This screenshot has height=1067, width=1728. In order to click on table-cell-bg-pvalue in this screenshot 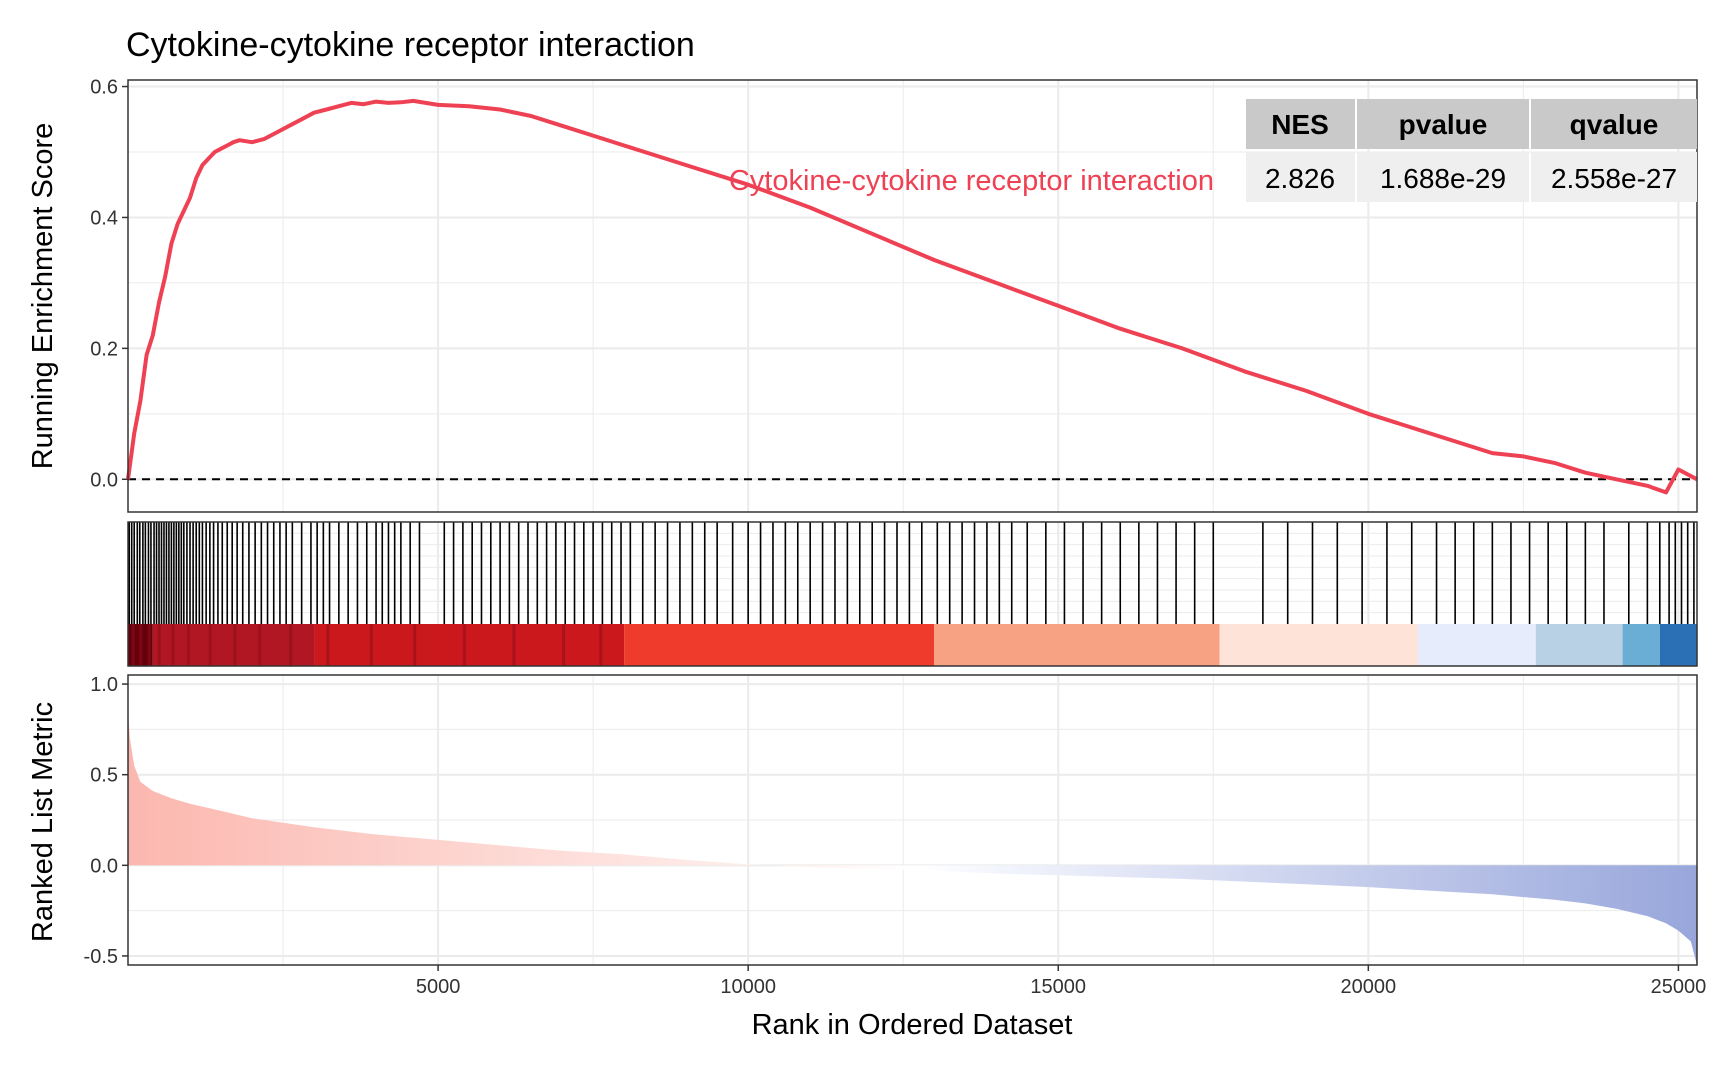, I will do `click(1443, 177)`.